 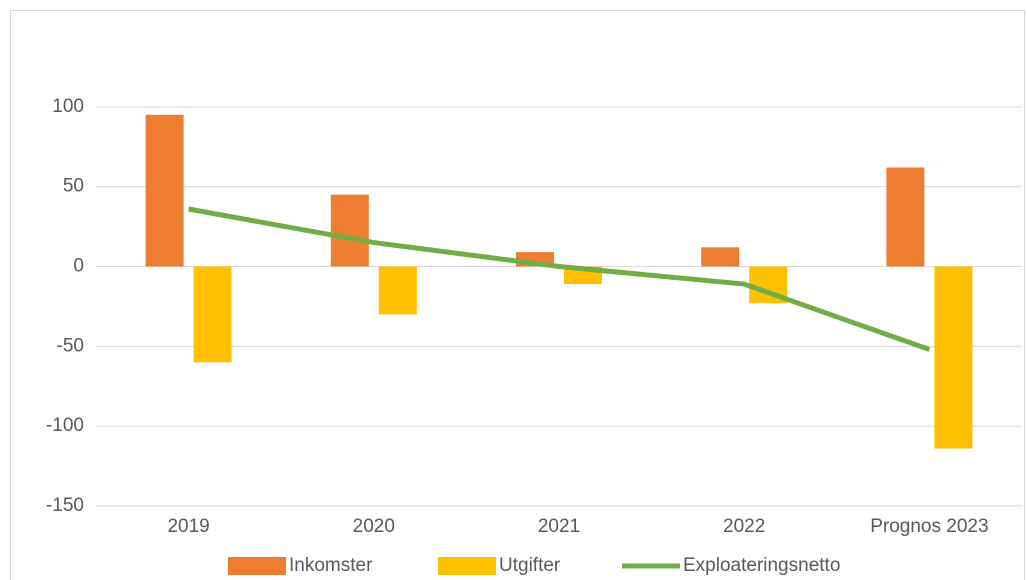 I want to click on y-tick-label: -150, so click(x=65, y=505).